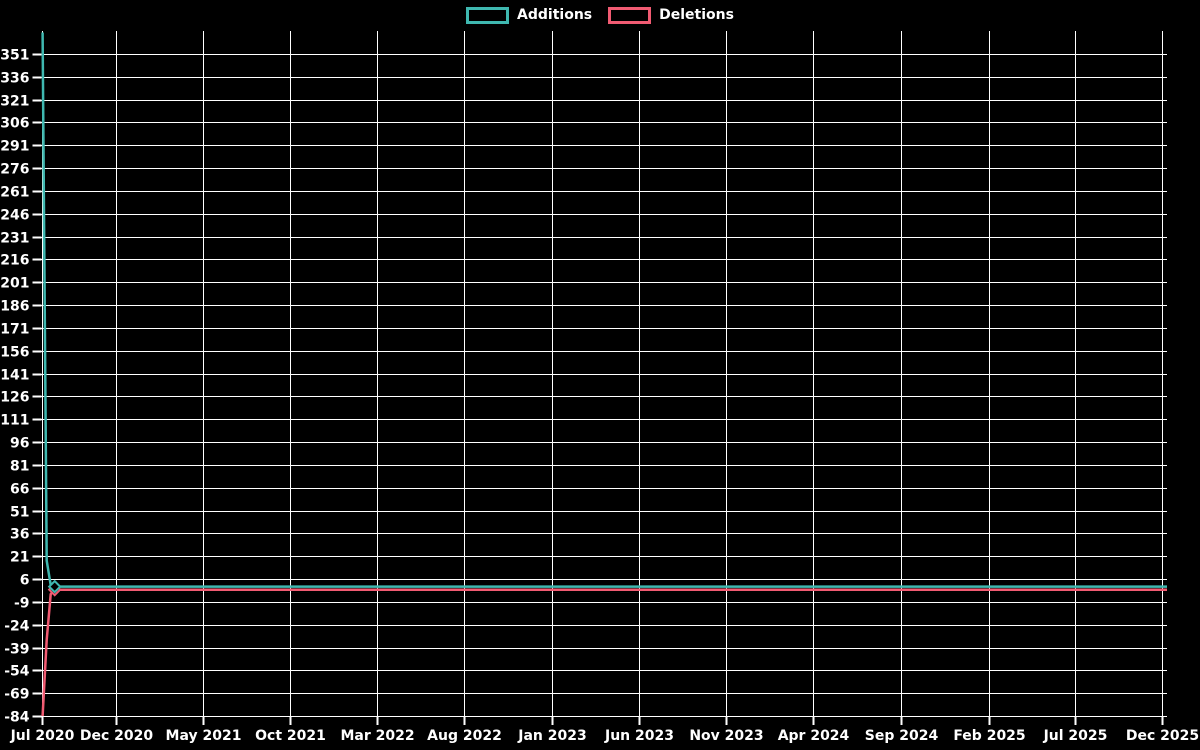 This screenshot has height=750, width=1200. What do you see at coordinates (14, 307) in the screenshot?
I see `y-tick-label: 186` at bounding box center [14, 307].